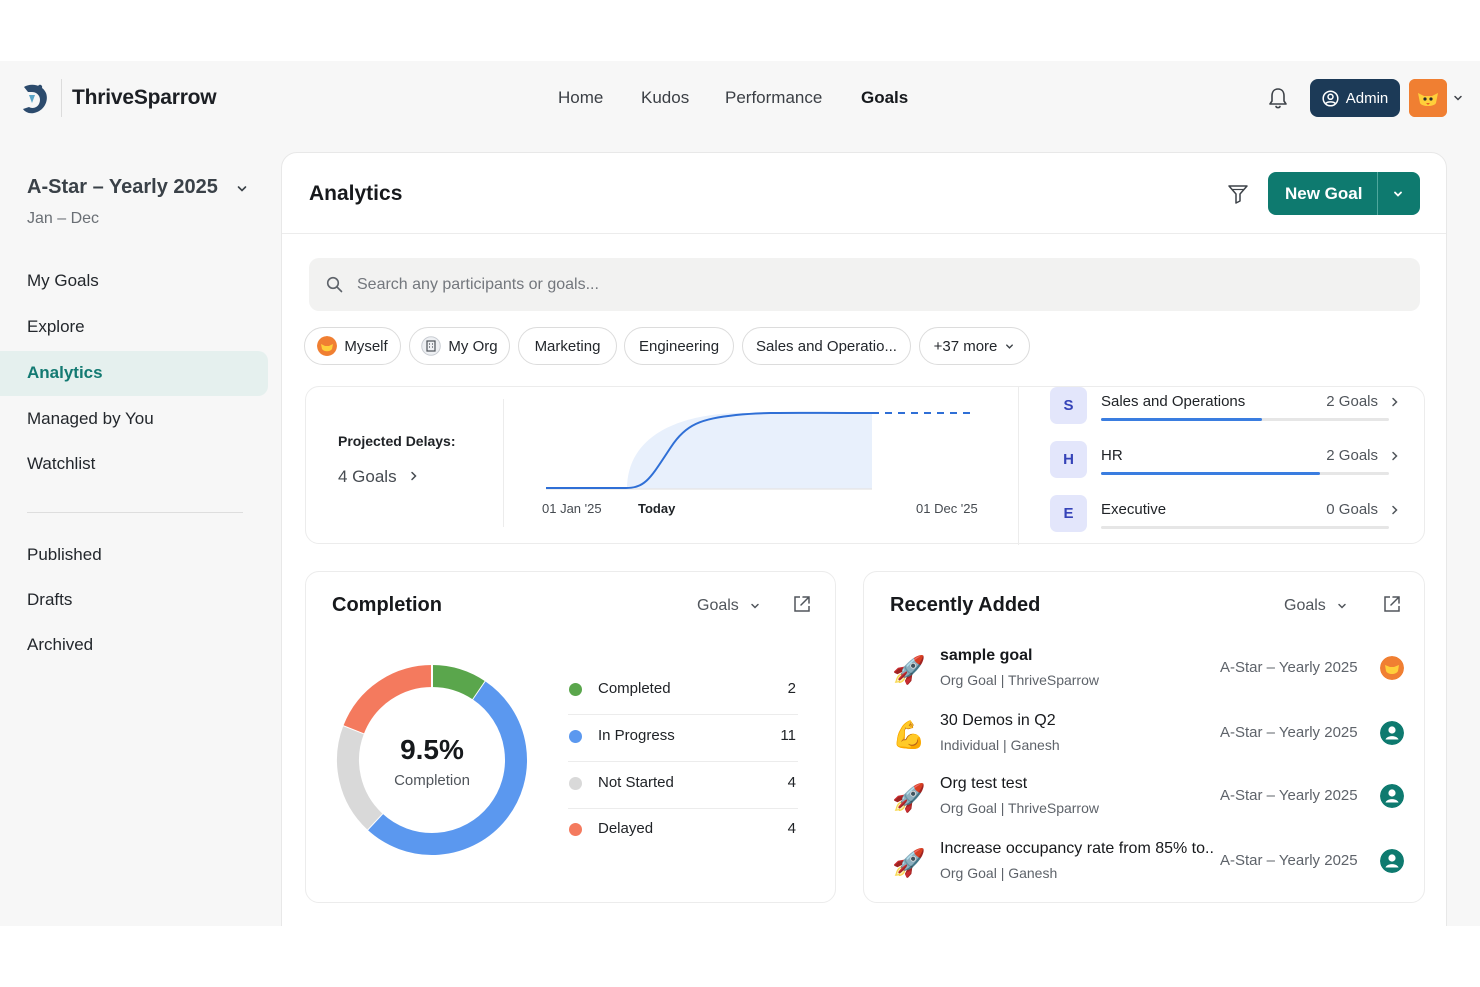 This screenshot has width=1480, height=987. What do you see at coordinates (63, 218) in the screenshot?
I see `cycle-range: Jan – Dec` at bounding box center [63, 218].